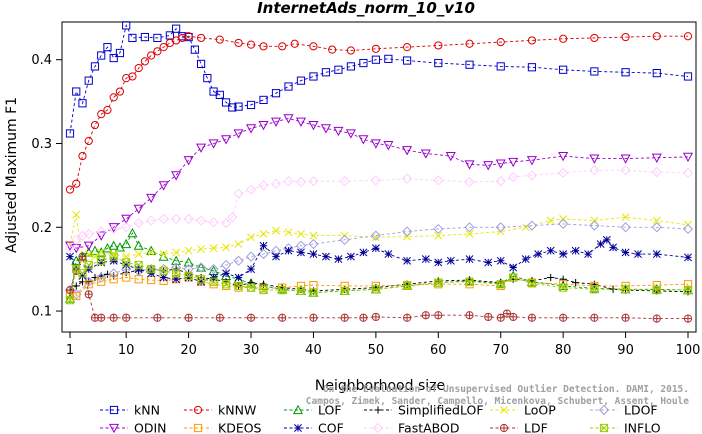 The height and width of the screenshot is (434, 702). Describe the element at coordinates (41, 228) in the screenshot. I see `y-tick-label: 0.2` at that location.